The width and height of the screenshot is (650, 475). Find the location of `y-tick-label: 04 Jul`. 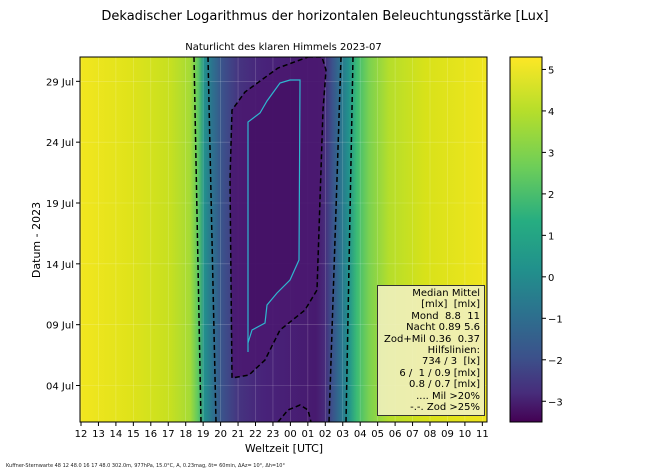

y-tick-label: 04 Jul is located at coordinates (60, 387).